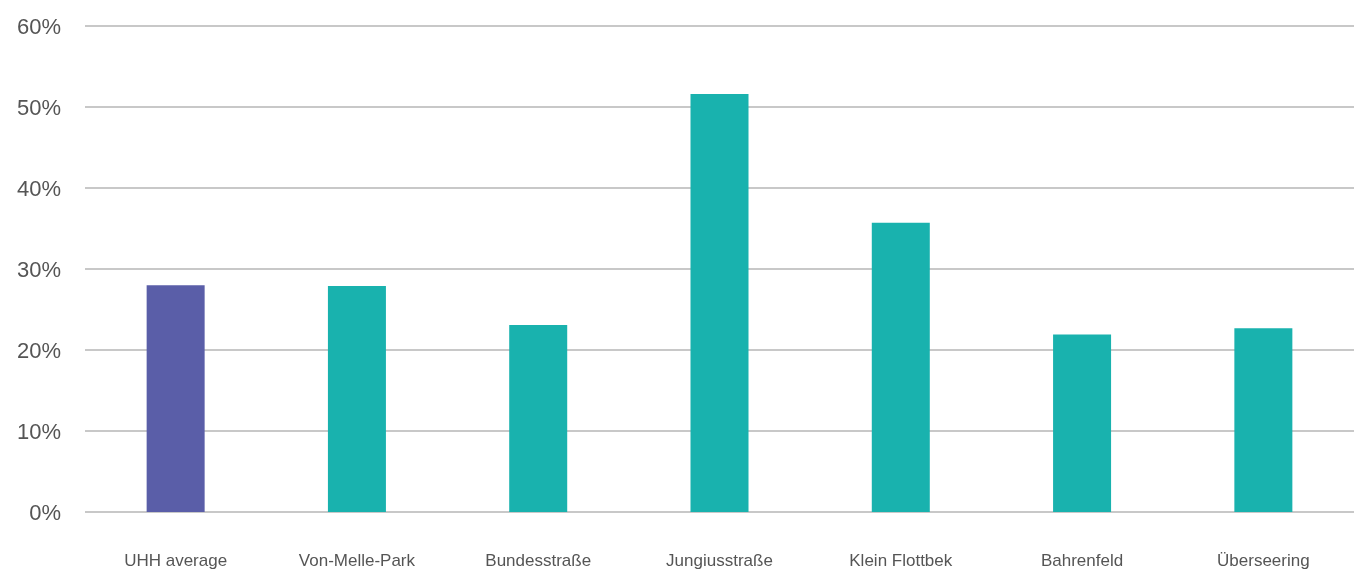 This screenshot has height=569, width=1354. What do you see at coordinates (901, 560) in the screenshot?
I see `x-tick-label: Klein Flottbek` at bounding box center [901, 560].